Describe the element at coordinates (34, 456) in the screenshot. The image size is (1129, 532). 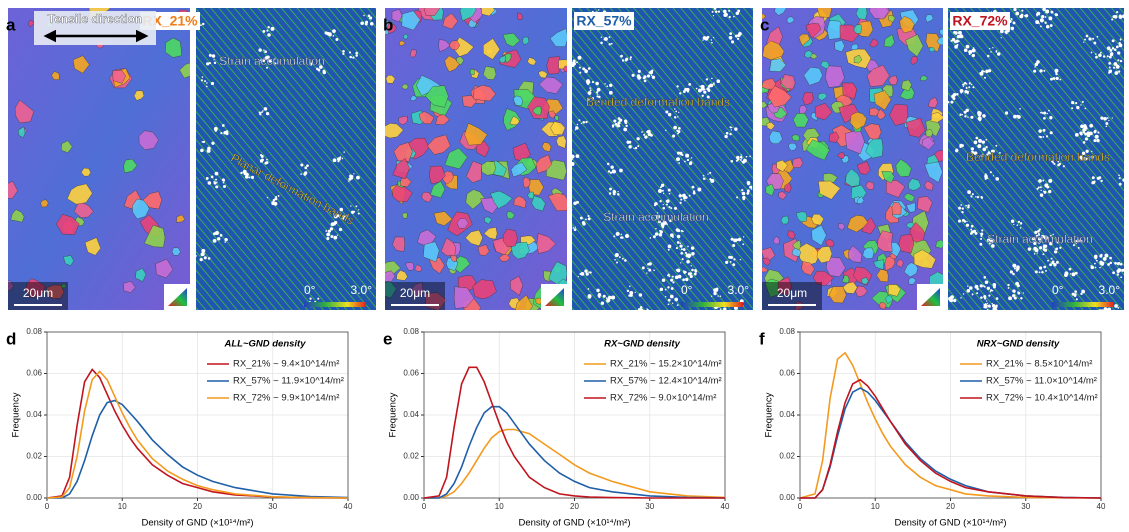
I see `y-tick-label: 0.02` at that location.